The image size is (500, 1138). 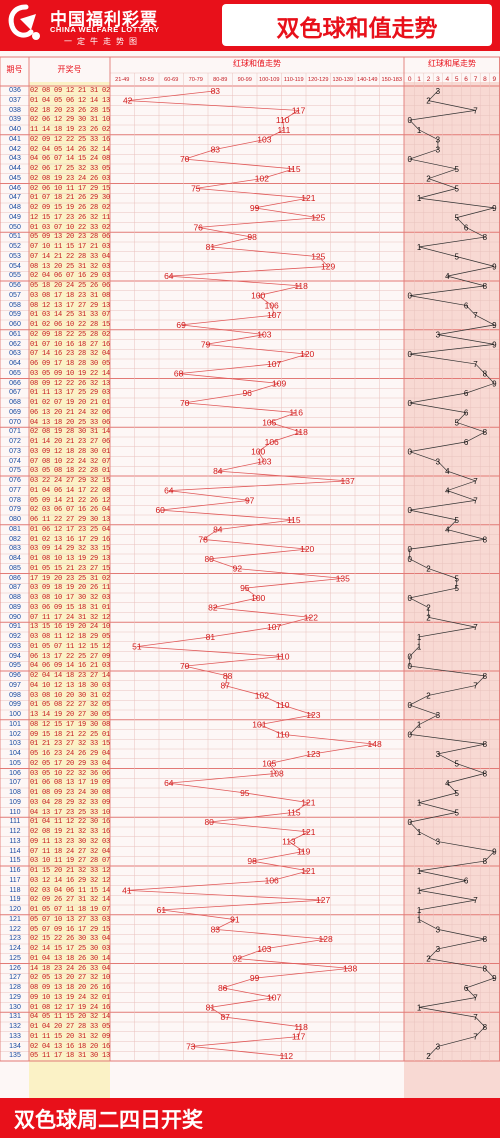 What do you see at coordinates (15, 315) in the screenshot?
I see `issue-number: 059` at bounding box center [15, 315].